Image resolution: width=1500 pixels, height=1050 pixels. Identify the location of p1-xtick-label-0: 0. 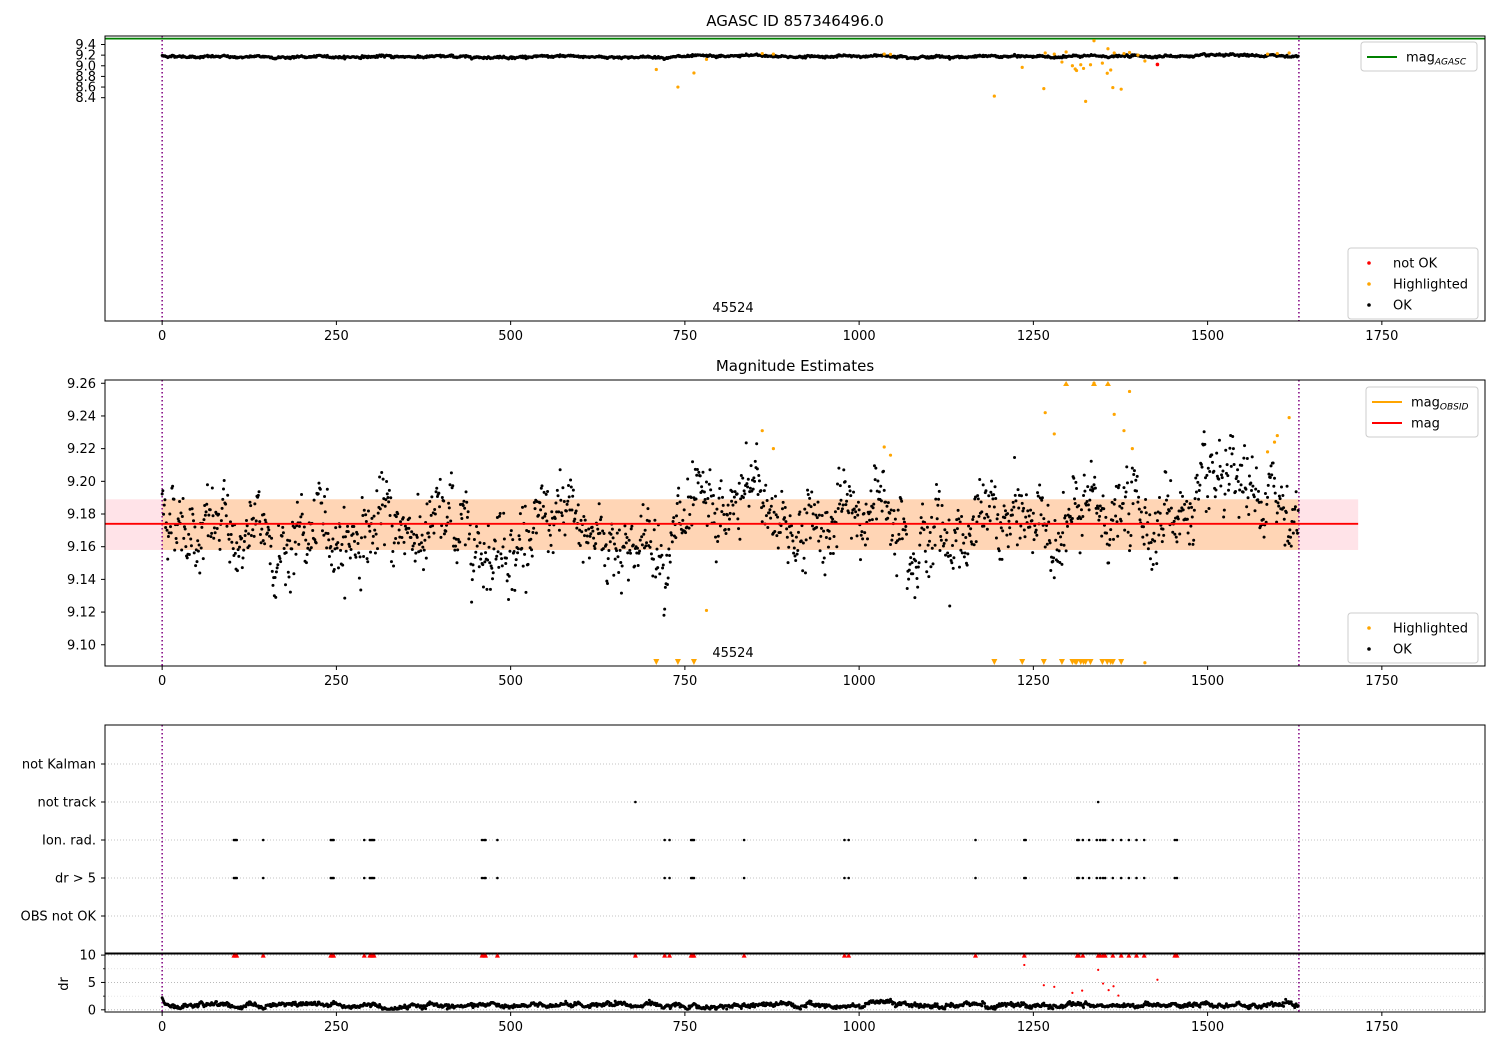
(162, 336).